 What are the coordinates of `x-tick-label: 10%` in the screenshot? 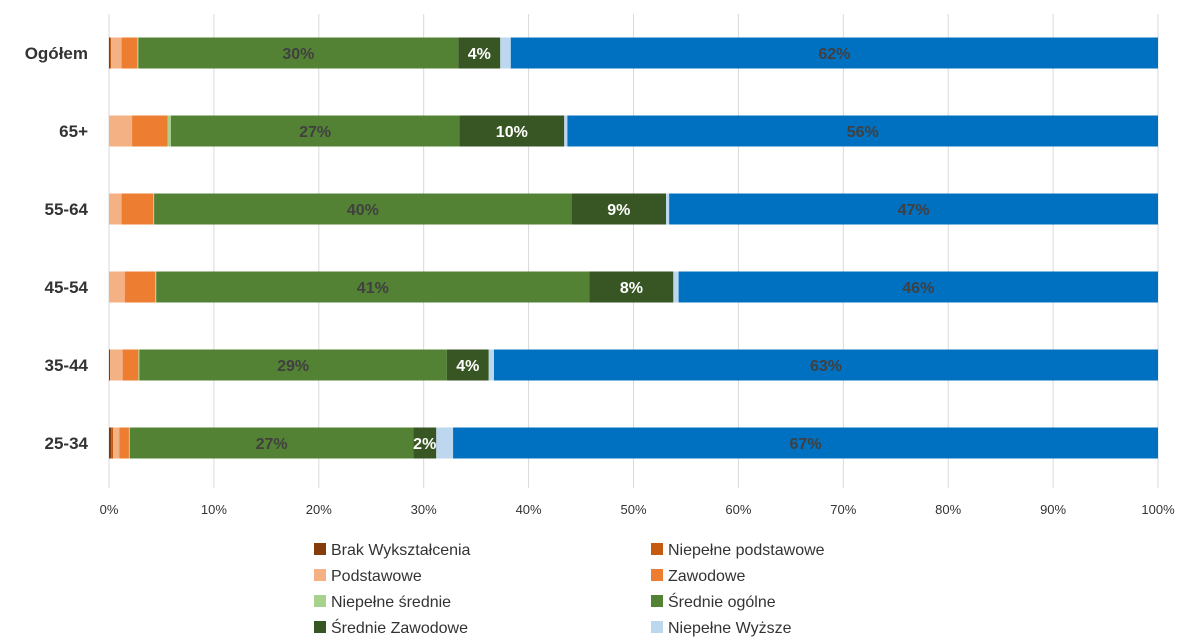 It's located at (214, 509).